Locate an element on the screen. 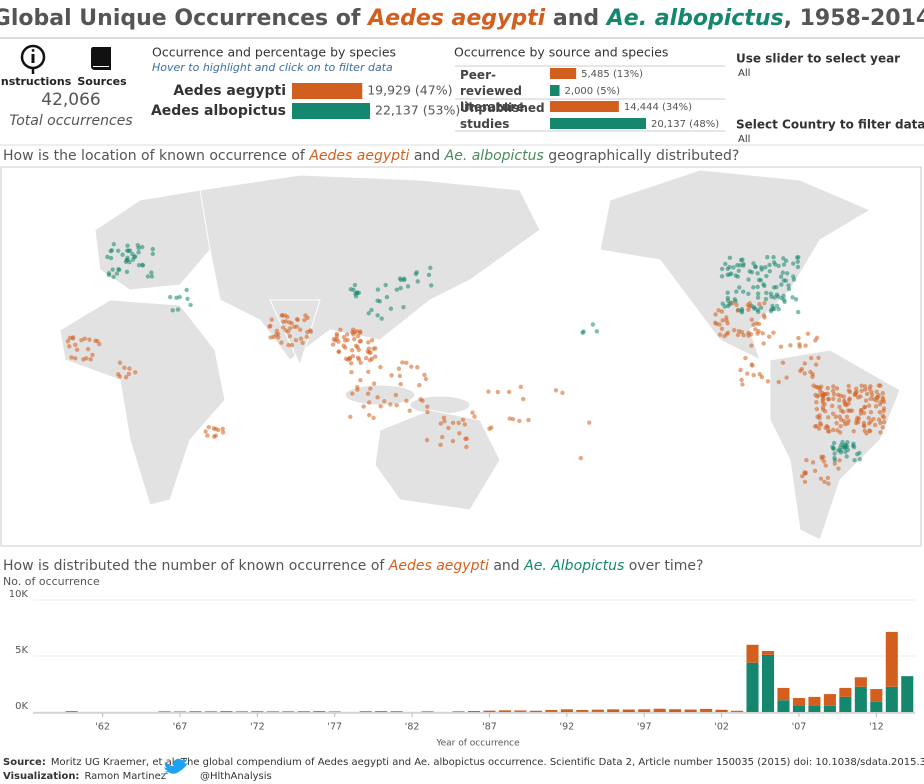 Image resolution: width=924 pixels, height=784 pixels. x-tick-label: '87 is located at coordinates (489, 727).